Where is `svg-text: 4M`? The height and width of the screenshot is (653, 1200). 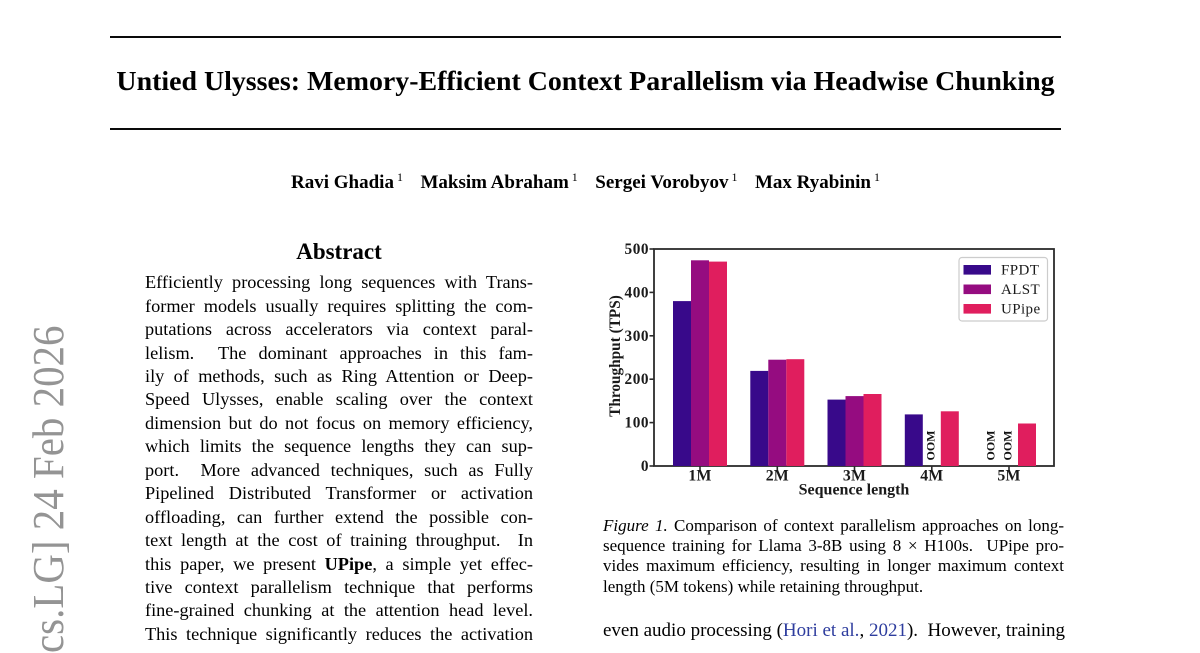 svg-text: 4M is located at coordinates (931, 476).